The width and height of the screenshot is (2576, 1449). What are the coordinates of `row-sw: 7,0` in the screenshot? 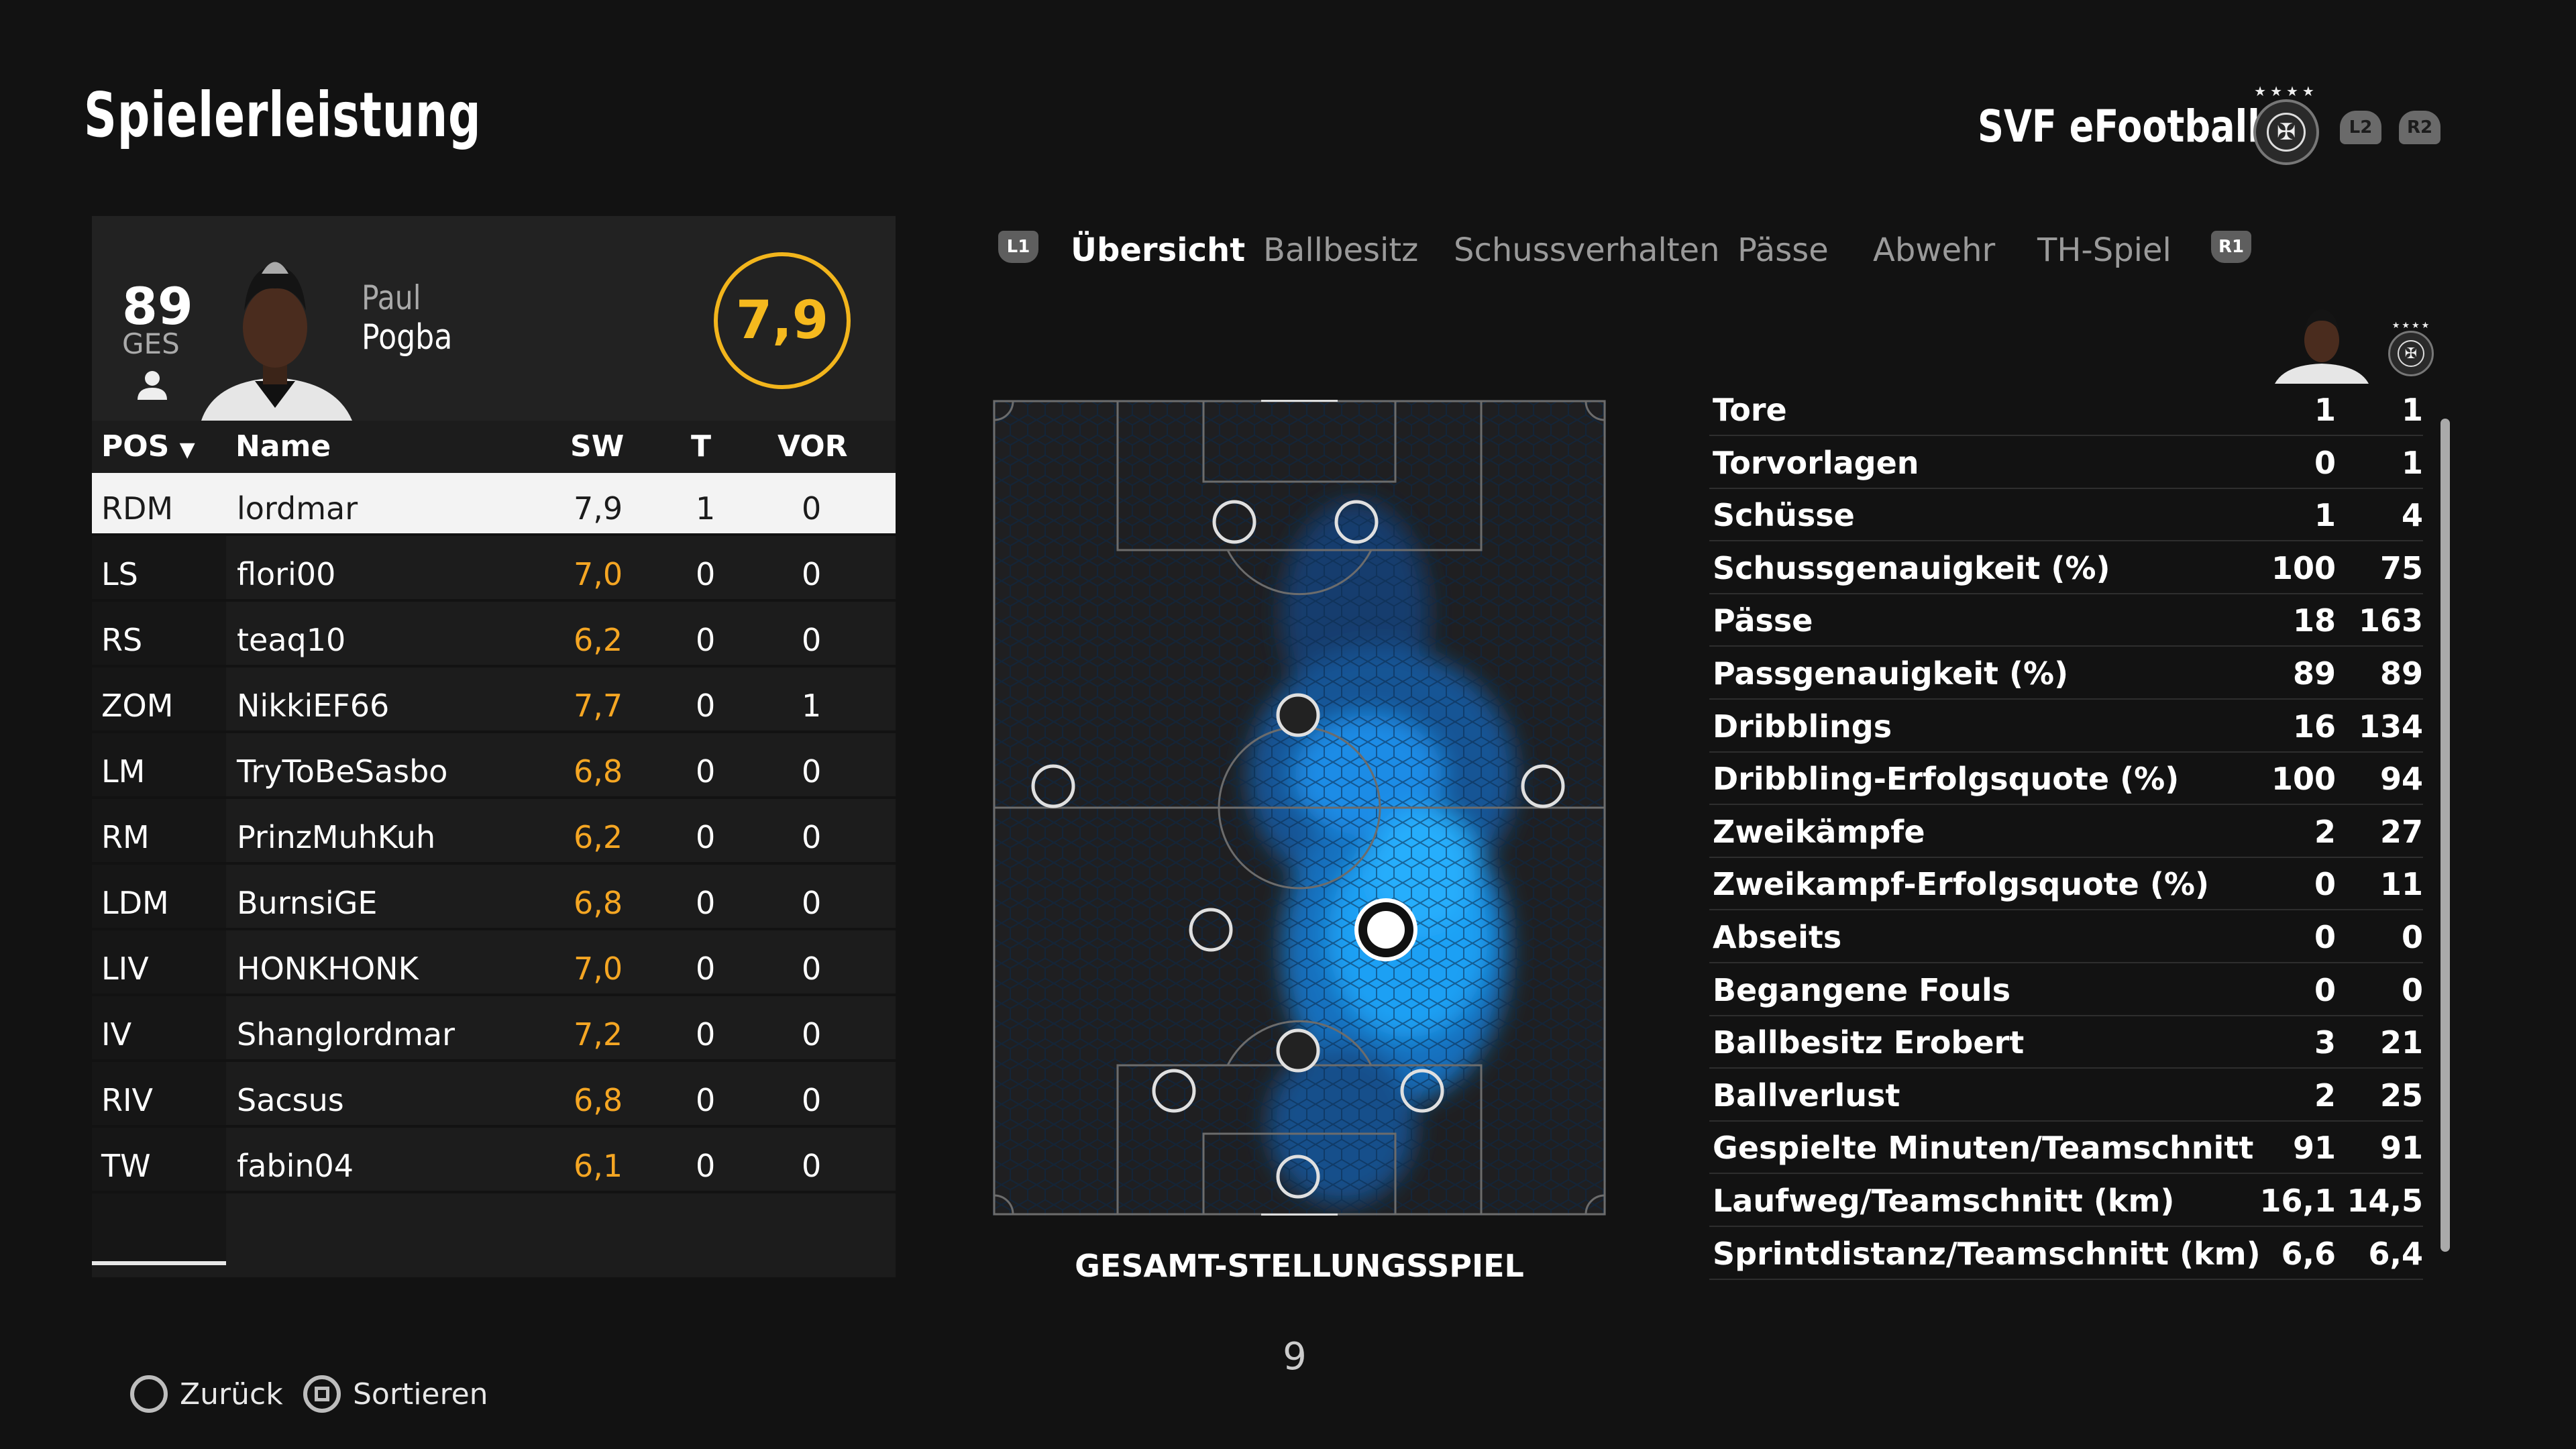 It's located at (598, 574).